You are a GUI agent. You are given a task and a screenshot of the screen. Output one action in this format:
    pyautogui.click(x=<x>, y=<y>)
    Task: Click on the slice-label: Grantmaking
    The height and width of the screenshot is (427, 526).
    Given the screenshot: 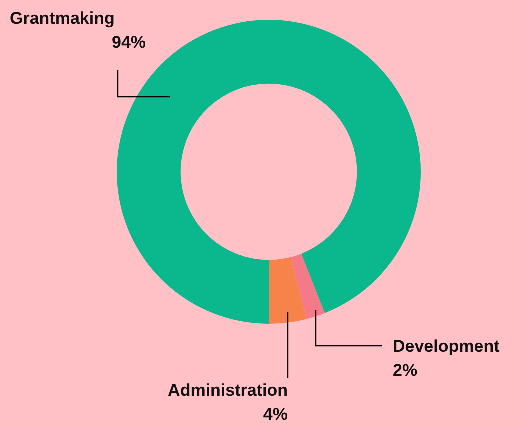 What is the action you would take?
    pyautogui.click(x=62, y=18)
    